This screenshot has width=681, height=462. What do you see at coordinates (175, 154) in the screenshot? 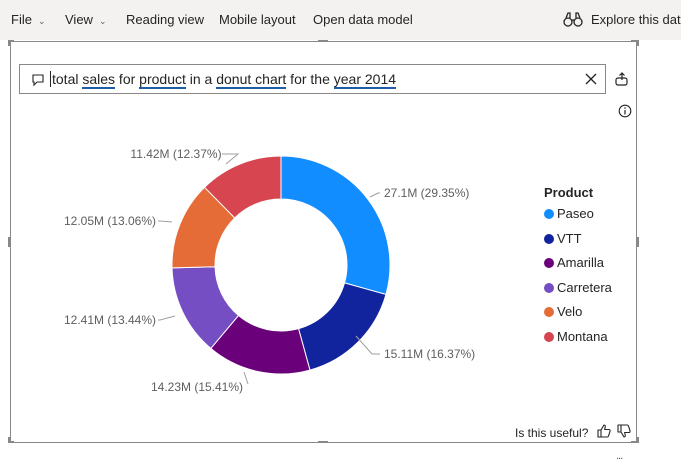
I see `data-label-montana: 11.42M (12.37%)` at bounding box center [175, 154].